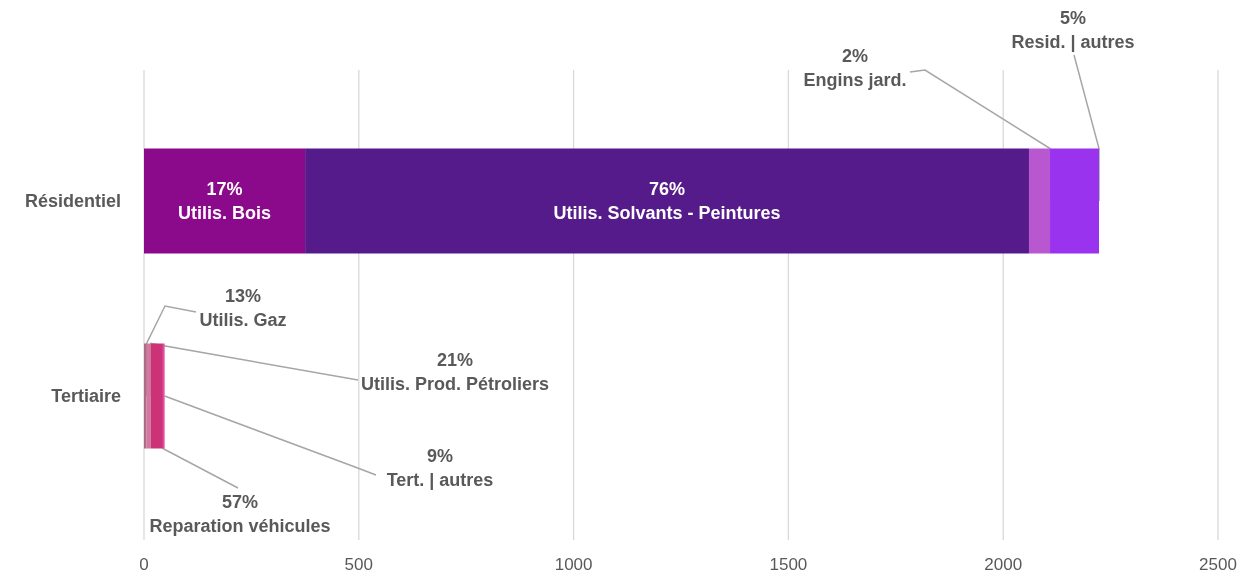 The width and height of the screenshot is (1253, 578). Describe the element at coordinates (358, 564) in the screenshot. I see `x-tick-label: 500` at that location.